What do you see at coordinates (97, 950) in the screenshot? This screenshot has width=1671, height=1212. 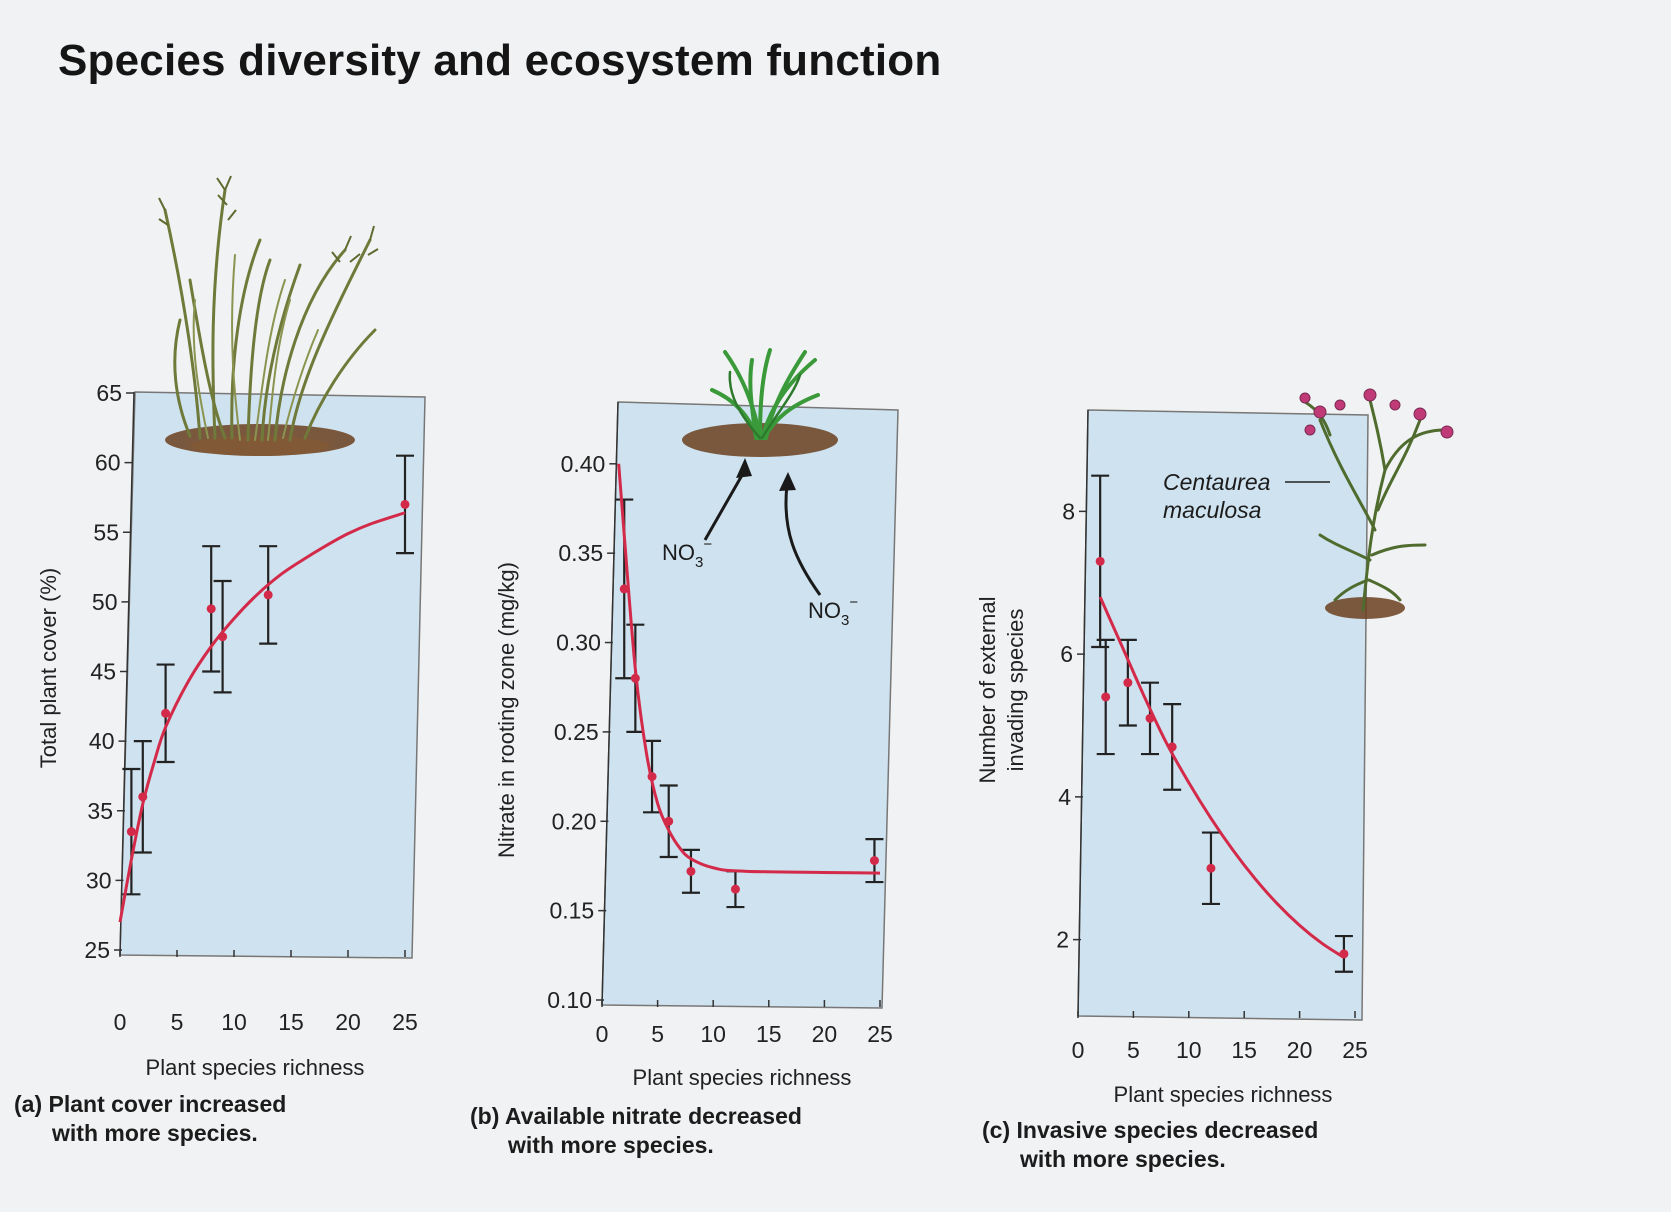 I see `y-tick-label: 25` at bounding box center [97, 950].